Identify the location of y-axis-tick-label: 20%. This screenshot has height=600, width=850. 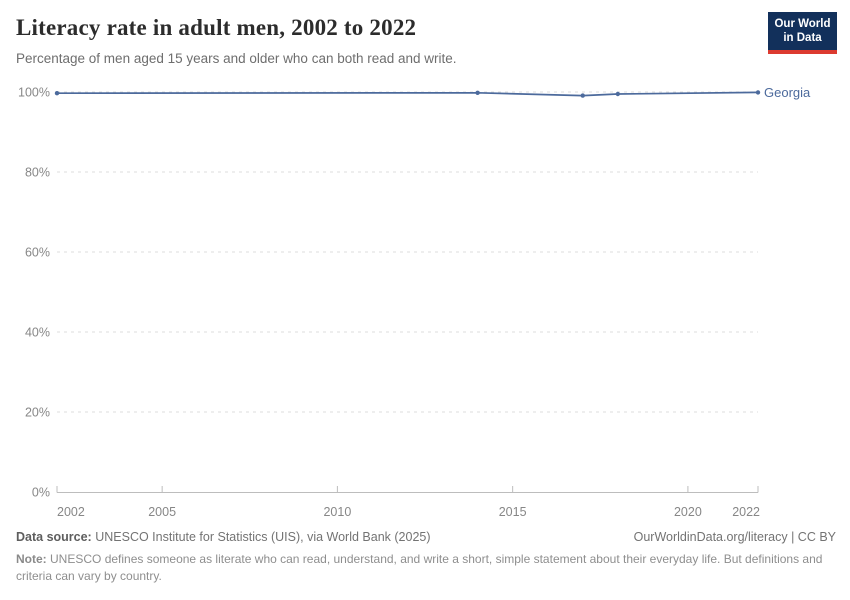
(37, 413).